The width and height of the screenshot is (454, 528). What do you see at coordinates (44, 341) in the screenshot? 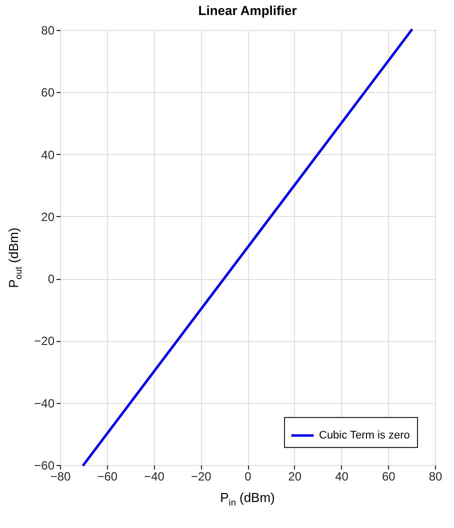
I see `y-tick-label: −20` at bounding box center [44, 341].